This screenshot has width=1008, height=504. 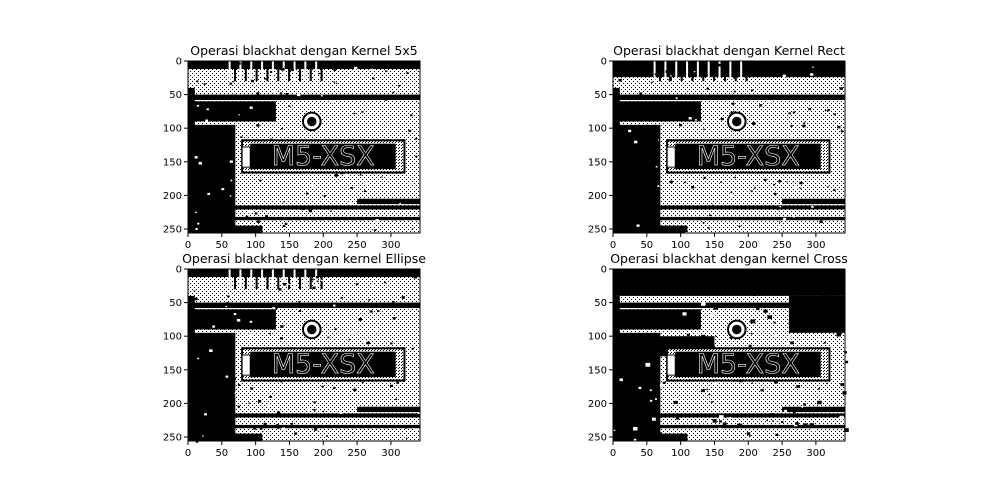 I want to click on subplot-title: Operasi blackhat dengan Kernel 5x5, so click(x=303, y=50).